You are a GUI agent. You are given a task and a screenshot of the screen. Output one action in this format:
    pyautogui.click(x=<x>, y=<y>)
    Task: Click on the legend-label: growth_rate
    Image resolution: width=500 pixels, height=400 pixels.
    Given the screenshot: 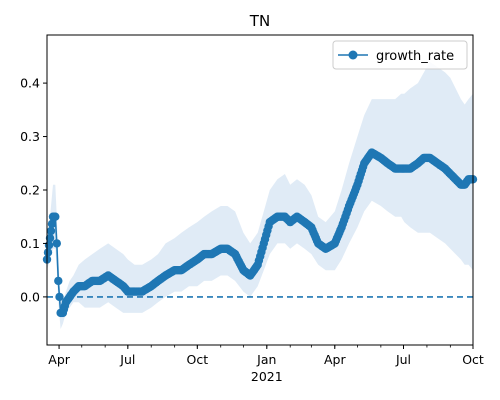 What is the action you would take?
    pyautogui.click(x=415, y=56)
    